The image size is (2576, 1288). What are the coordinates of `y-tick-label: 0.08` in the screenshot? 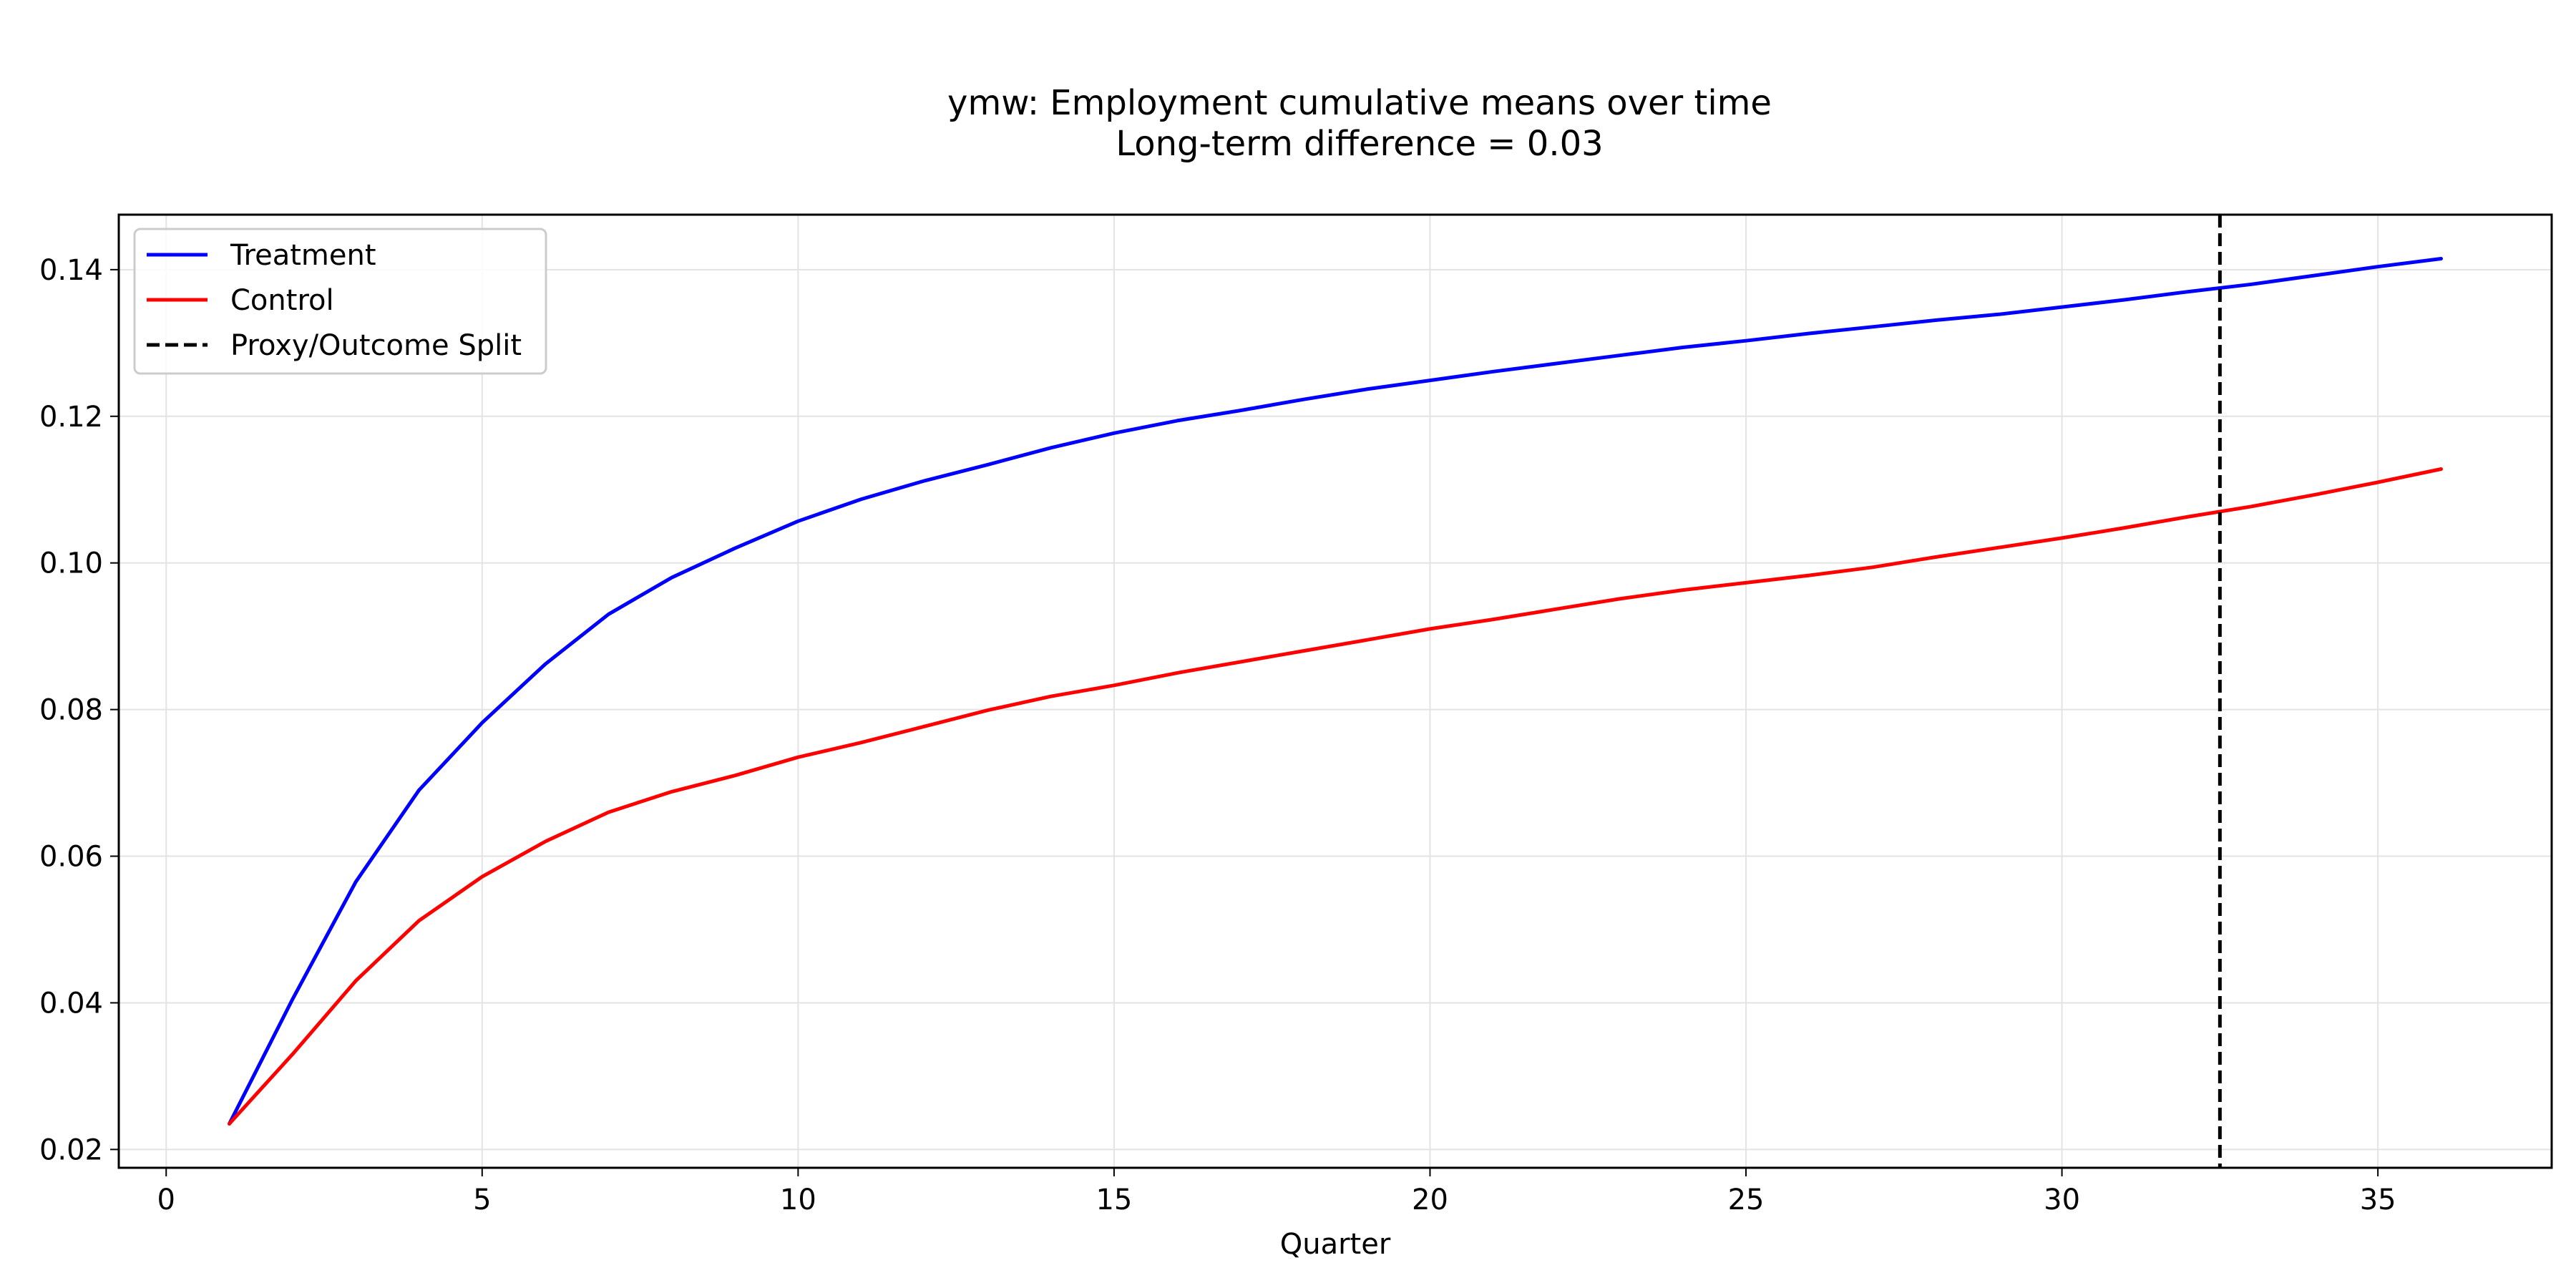 It's located at (71, 710).